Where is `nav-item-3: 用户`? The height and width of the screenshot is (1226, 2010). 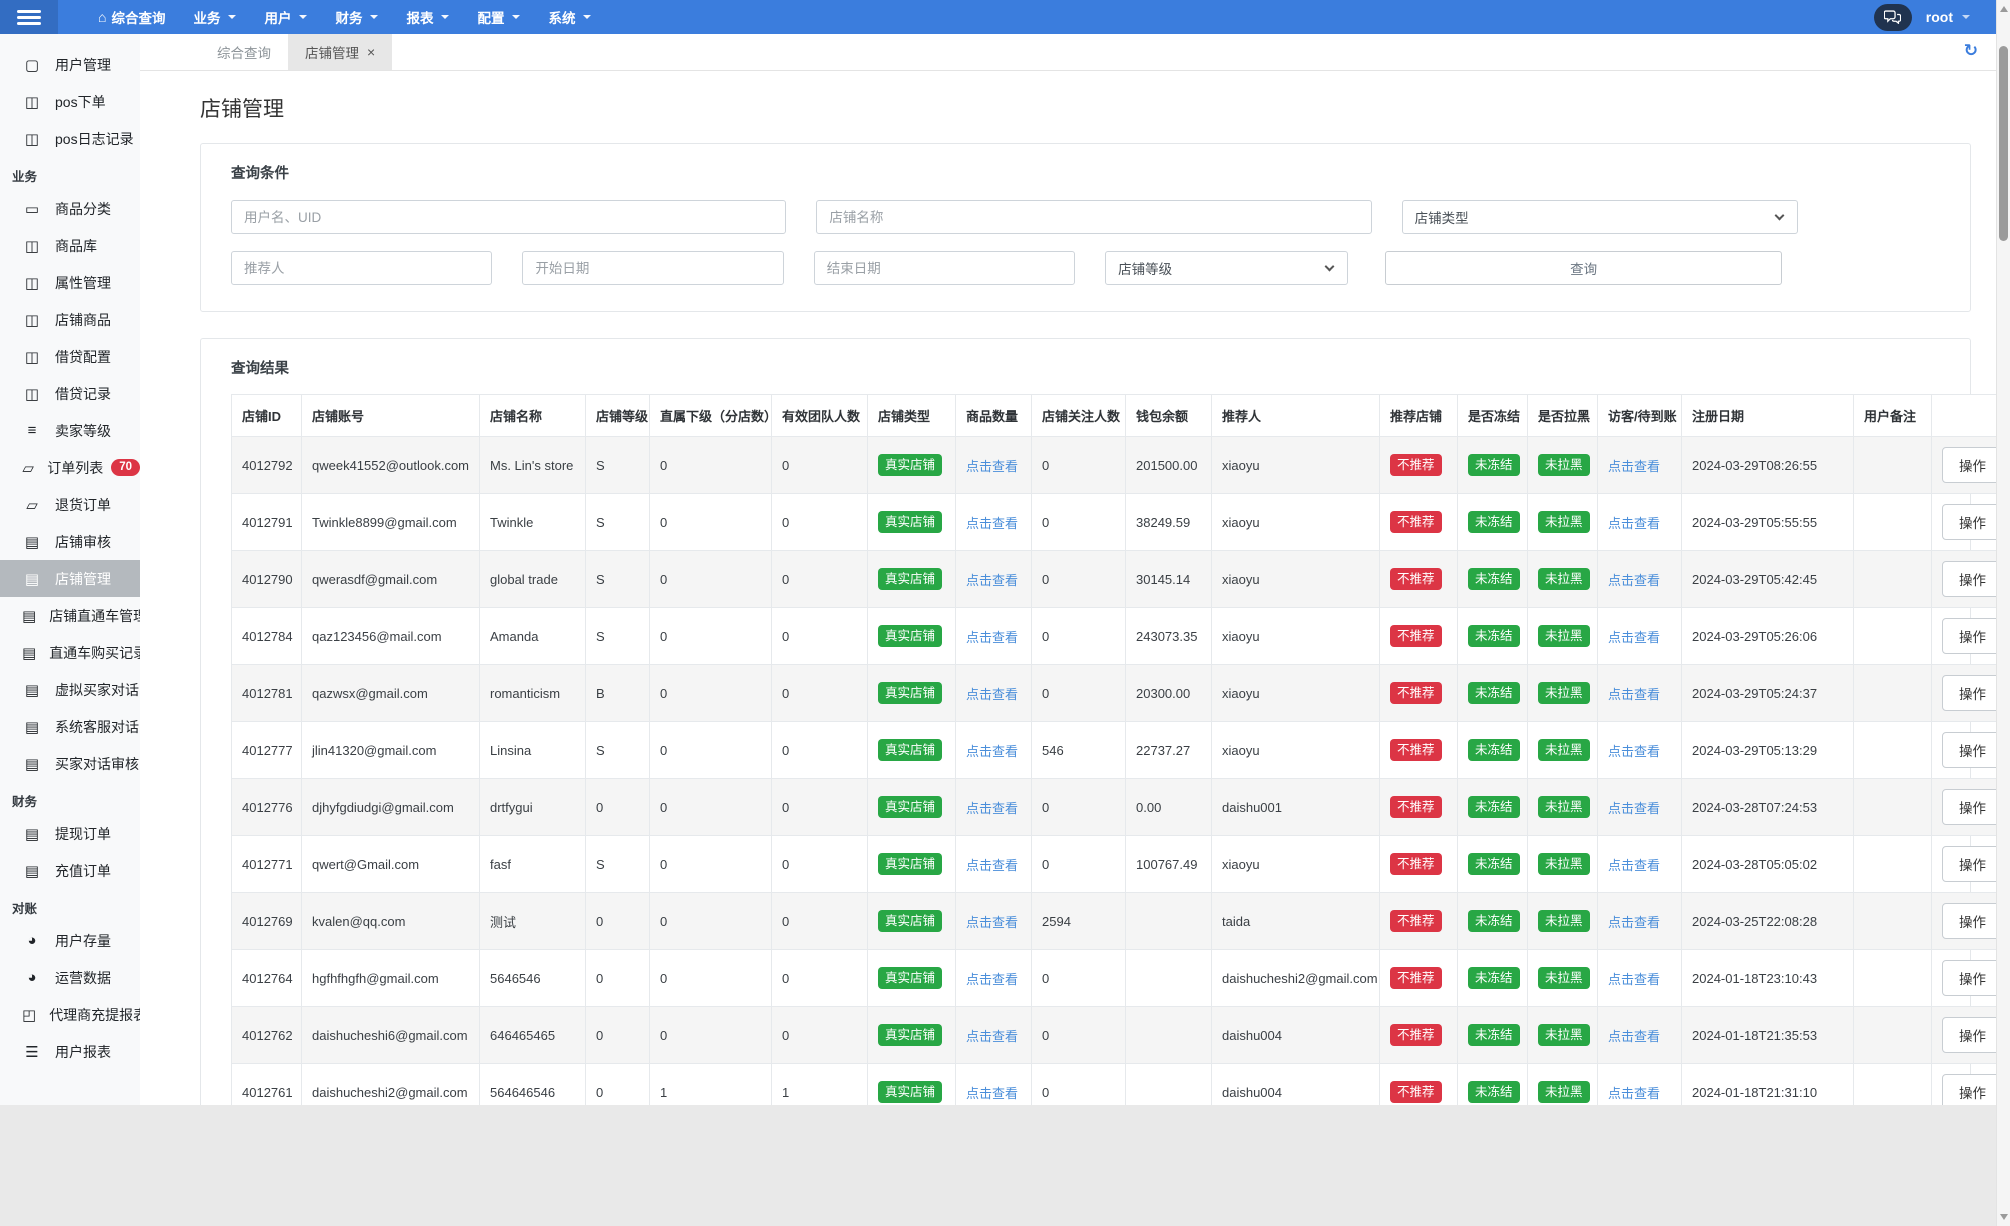
nav-item-3: 用户 is located at coordinates (285, 17).